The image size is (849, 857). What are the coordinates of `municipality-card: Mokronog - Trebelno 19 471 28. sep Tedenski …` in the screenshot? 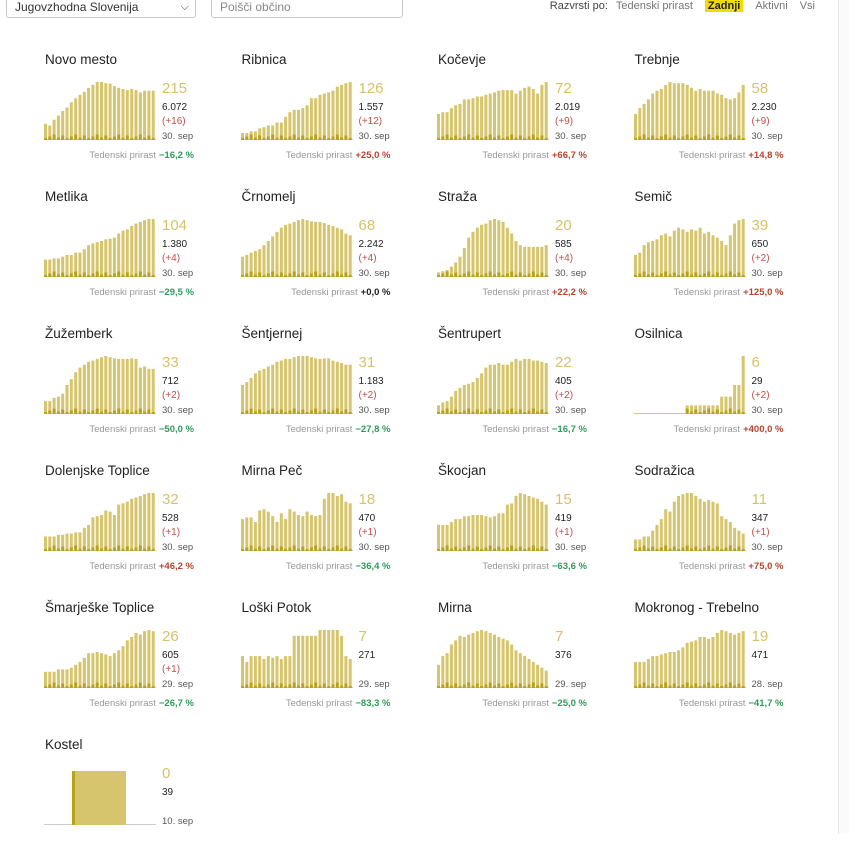 It's located at (713, 660).